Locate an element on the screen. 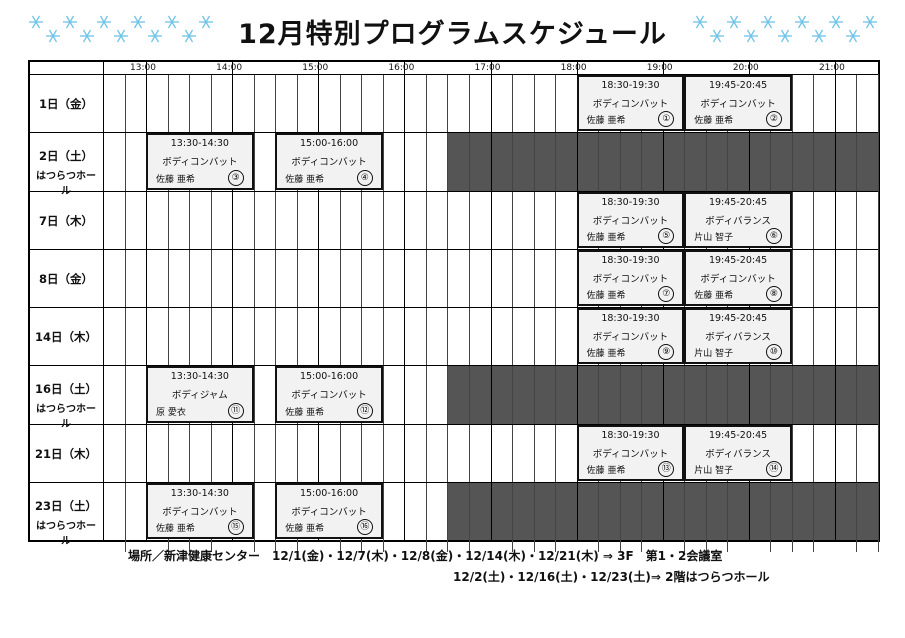 The image size is (905, 638). hour-label: 15:00 is located at coordinates (315, 68).